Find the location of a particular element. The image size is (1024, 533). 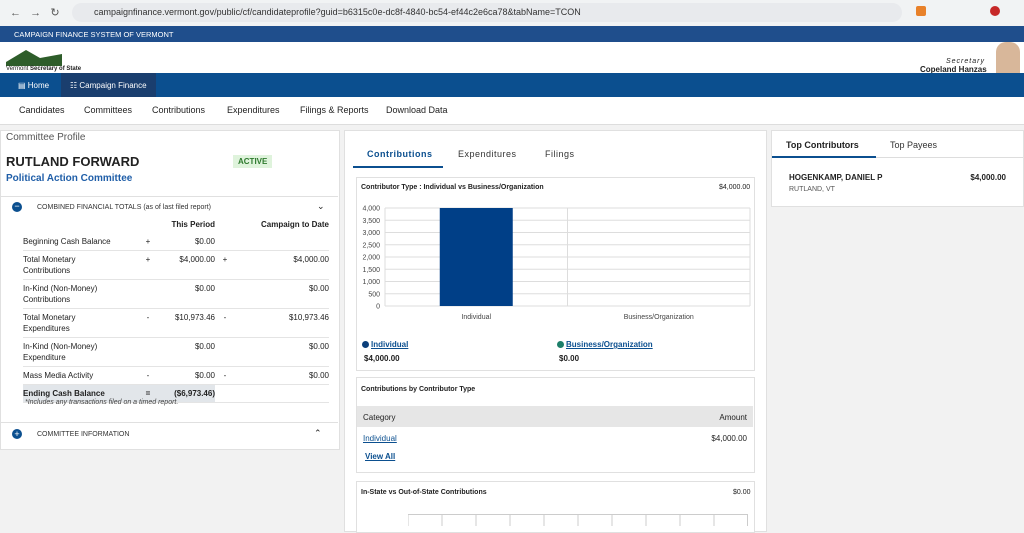

top-contributors-card is located at coordinates (897, 168).